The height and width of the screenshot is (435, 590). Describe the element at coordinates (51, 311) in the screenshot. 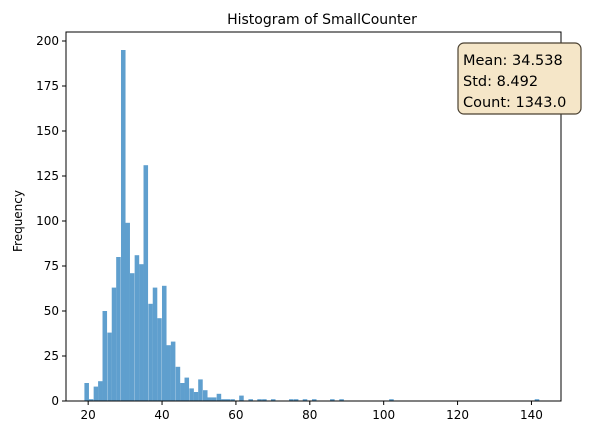

I see `y-tick-label: 50` at that location.